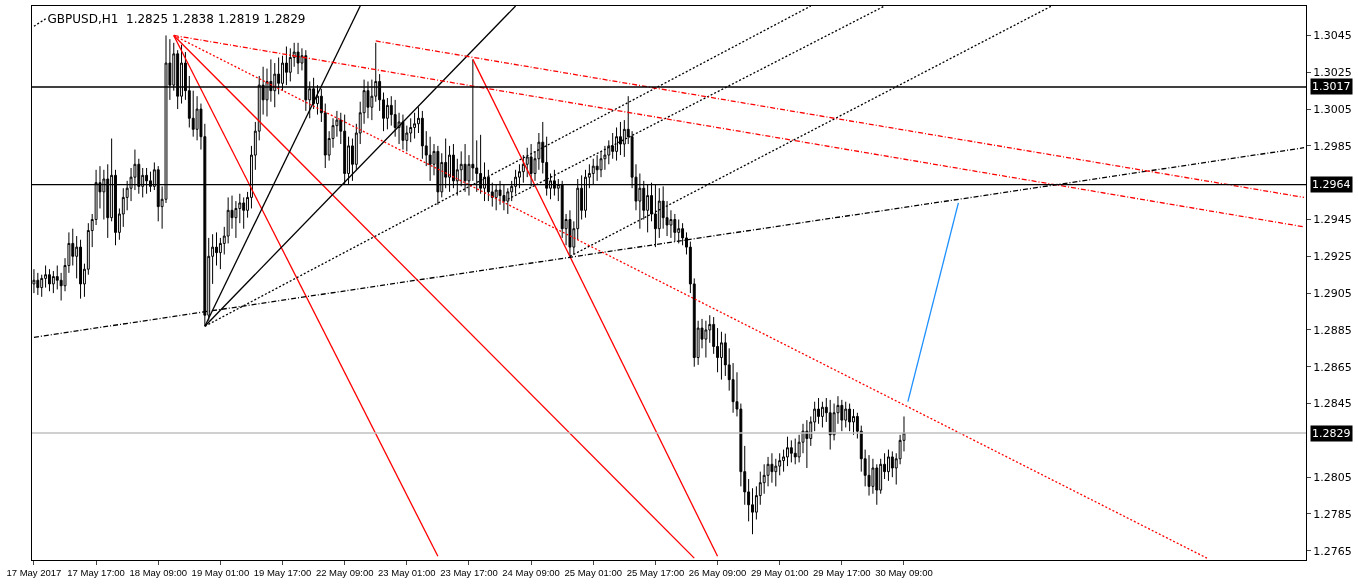 The width and height of the screenshot is (1358, 584). Describe the element at coordinates (842, 573) in the screenshot. I see `x-tick-label: 29 May 17:00` at that location.